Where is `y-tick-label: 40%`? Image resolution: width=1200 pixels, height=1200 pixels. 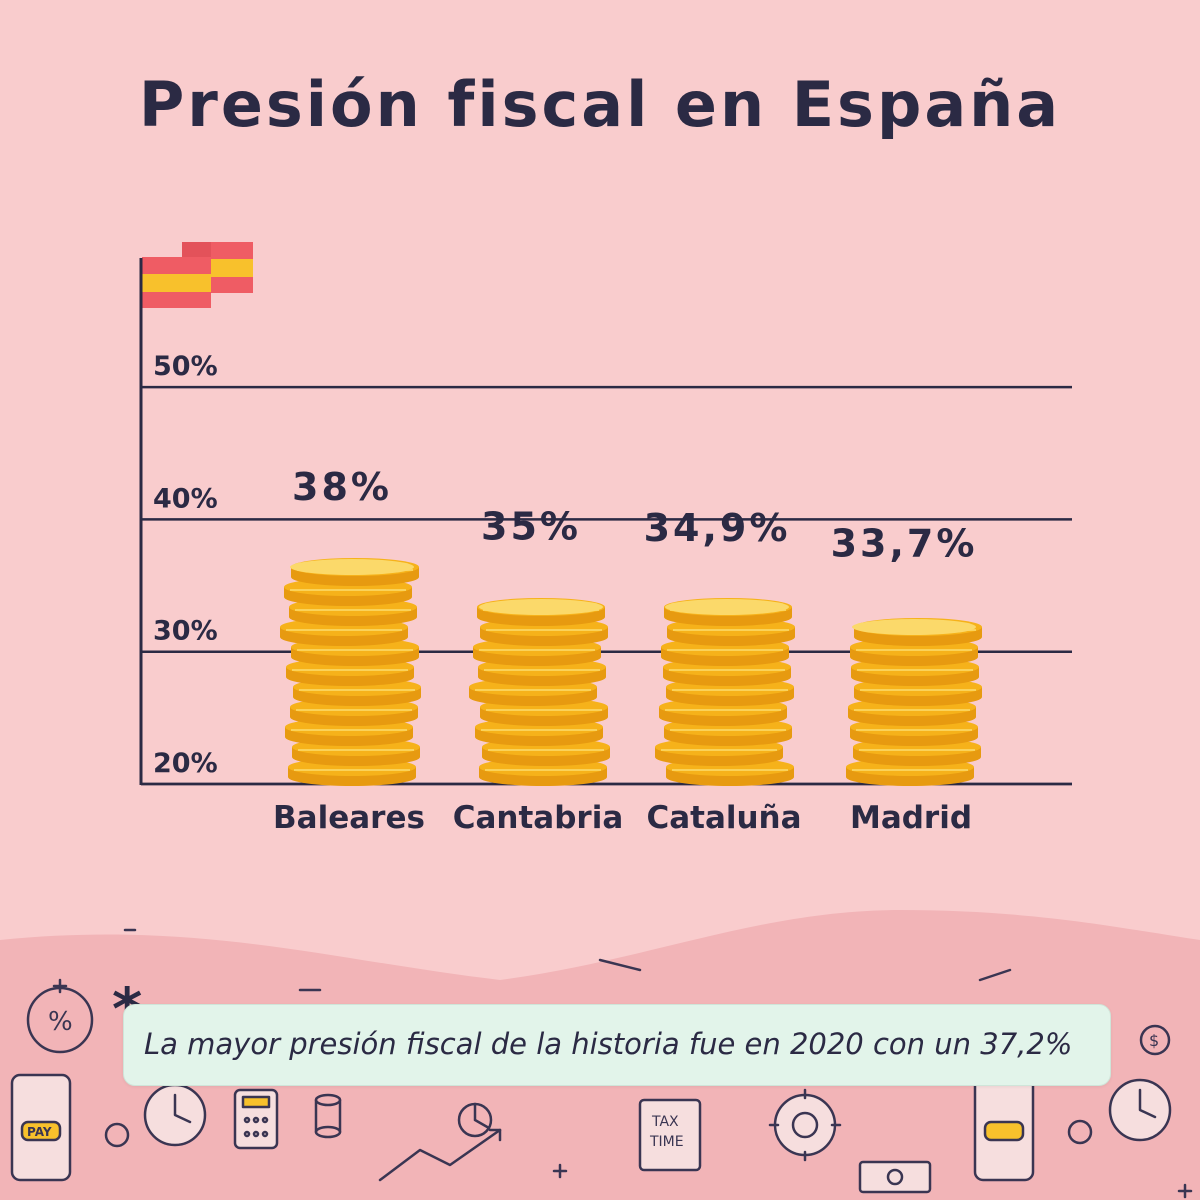
y-tick-label: 40% is located at coordinates (185, 498).